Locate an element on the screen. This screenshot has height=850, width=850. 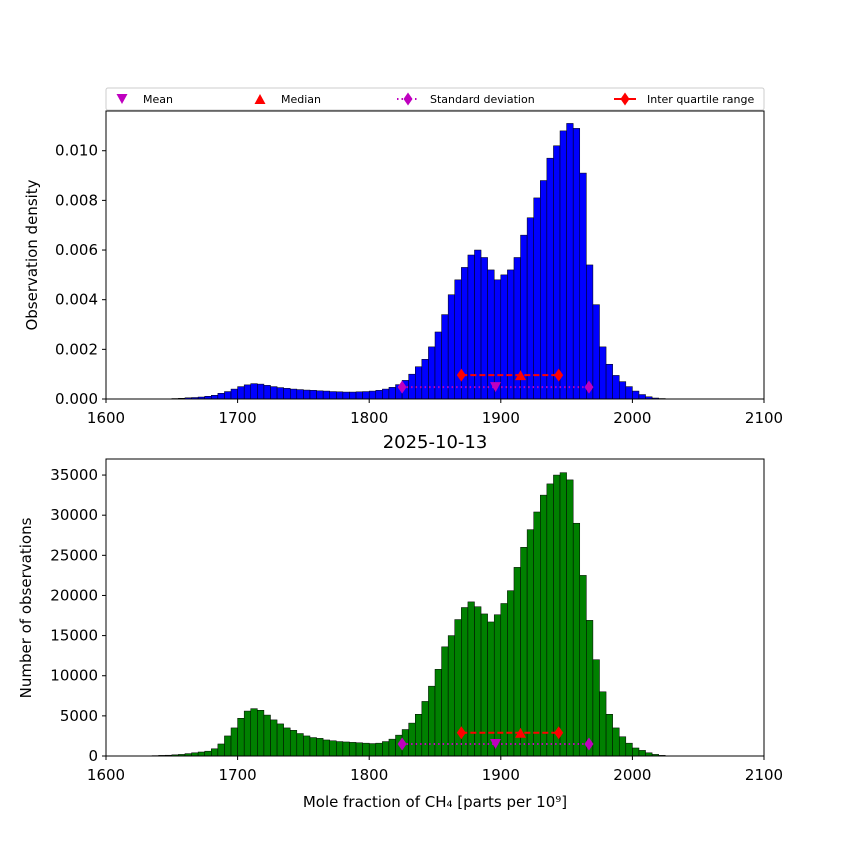
bottom-y-axis: 0 5000 10000 15000 20000 25000 30000 35000 is located at coordinates (78, 615).